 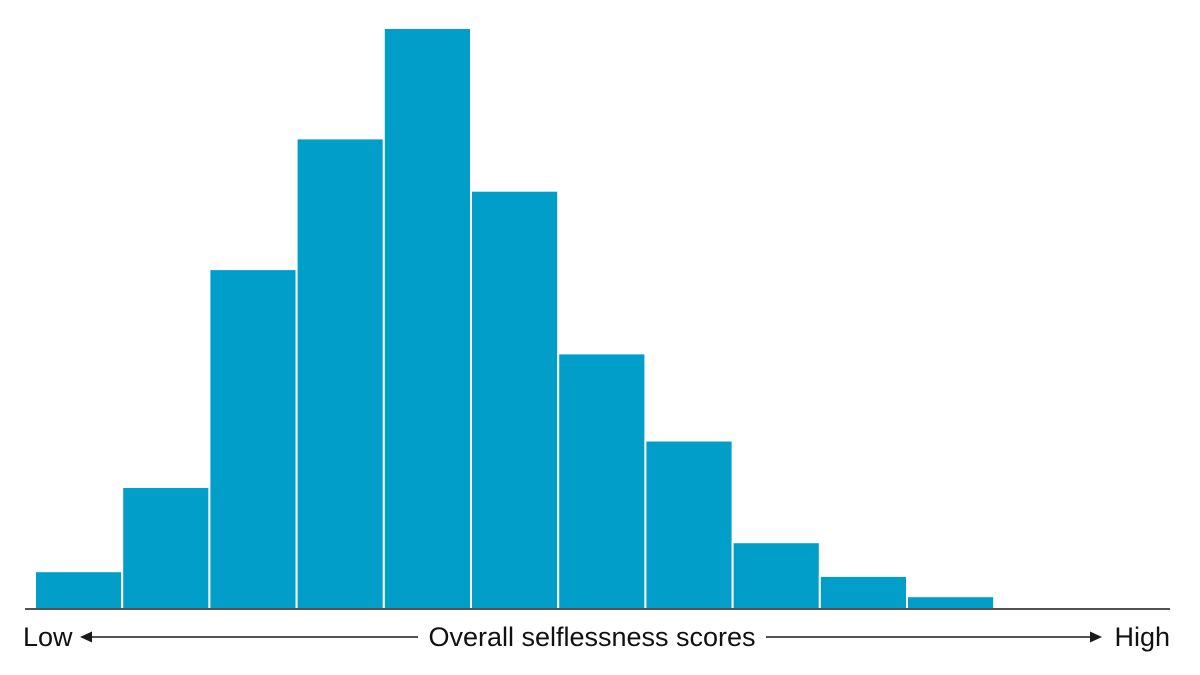 What do you see at coordinates (1096, 637) in the screenshot?
I see `right-arrow-icon` at bounding box center [1096, 637].